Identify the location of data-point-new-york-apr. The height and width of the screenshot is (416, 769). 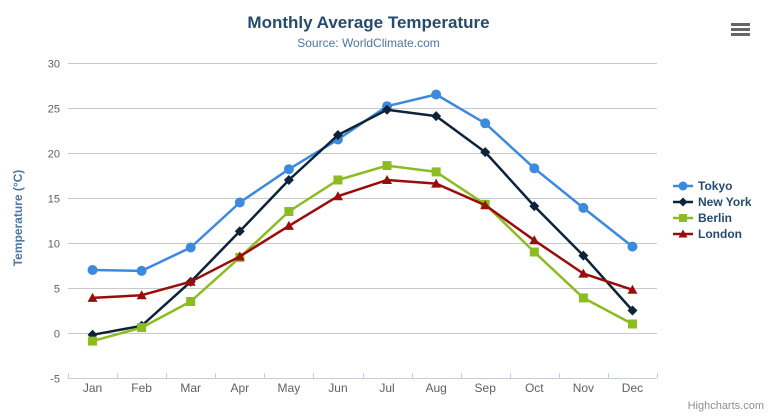
(239, 231).